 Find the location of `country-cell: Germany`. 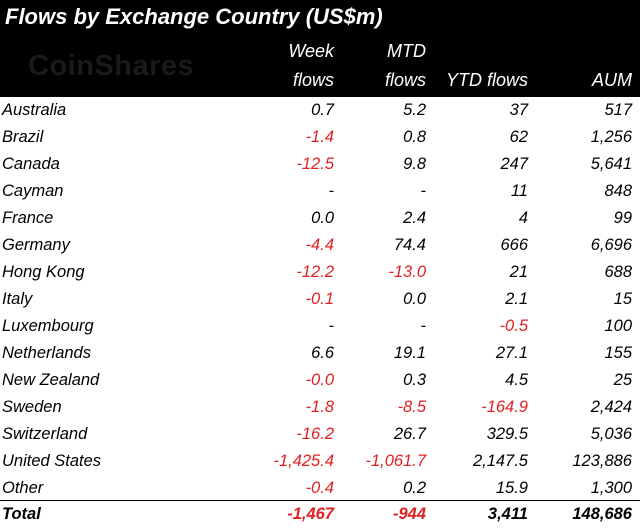

country-cell: Germany is located at coordinates (36, 245).